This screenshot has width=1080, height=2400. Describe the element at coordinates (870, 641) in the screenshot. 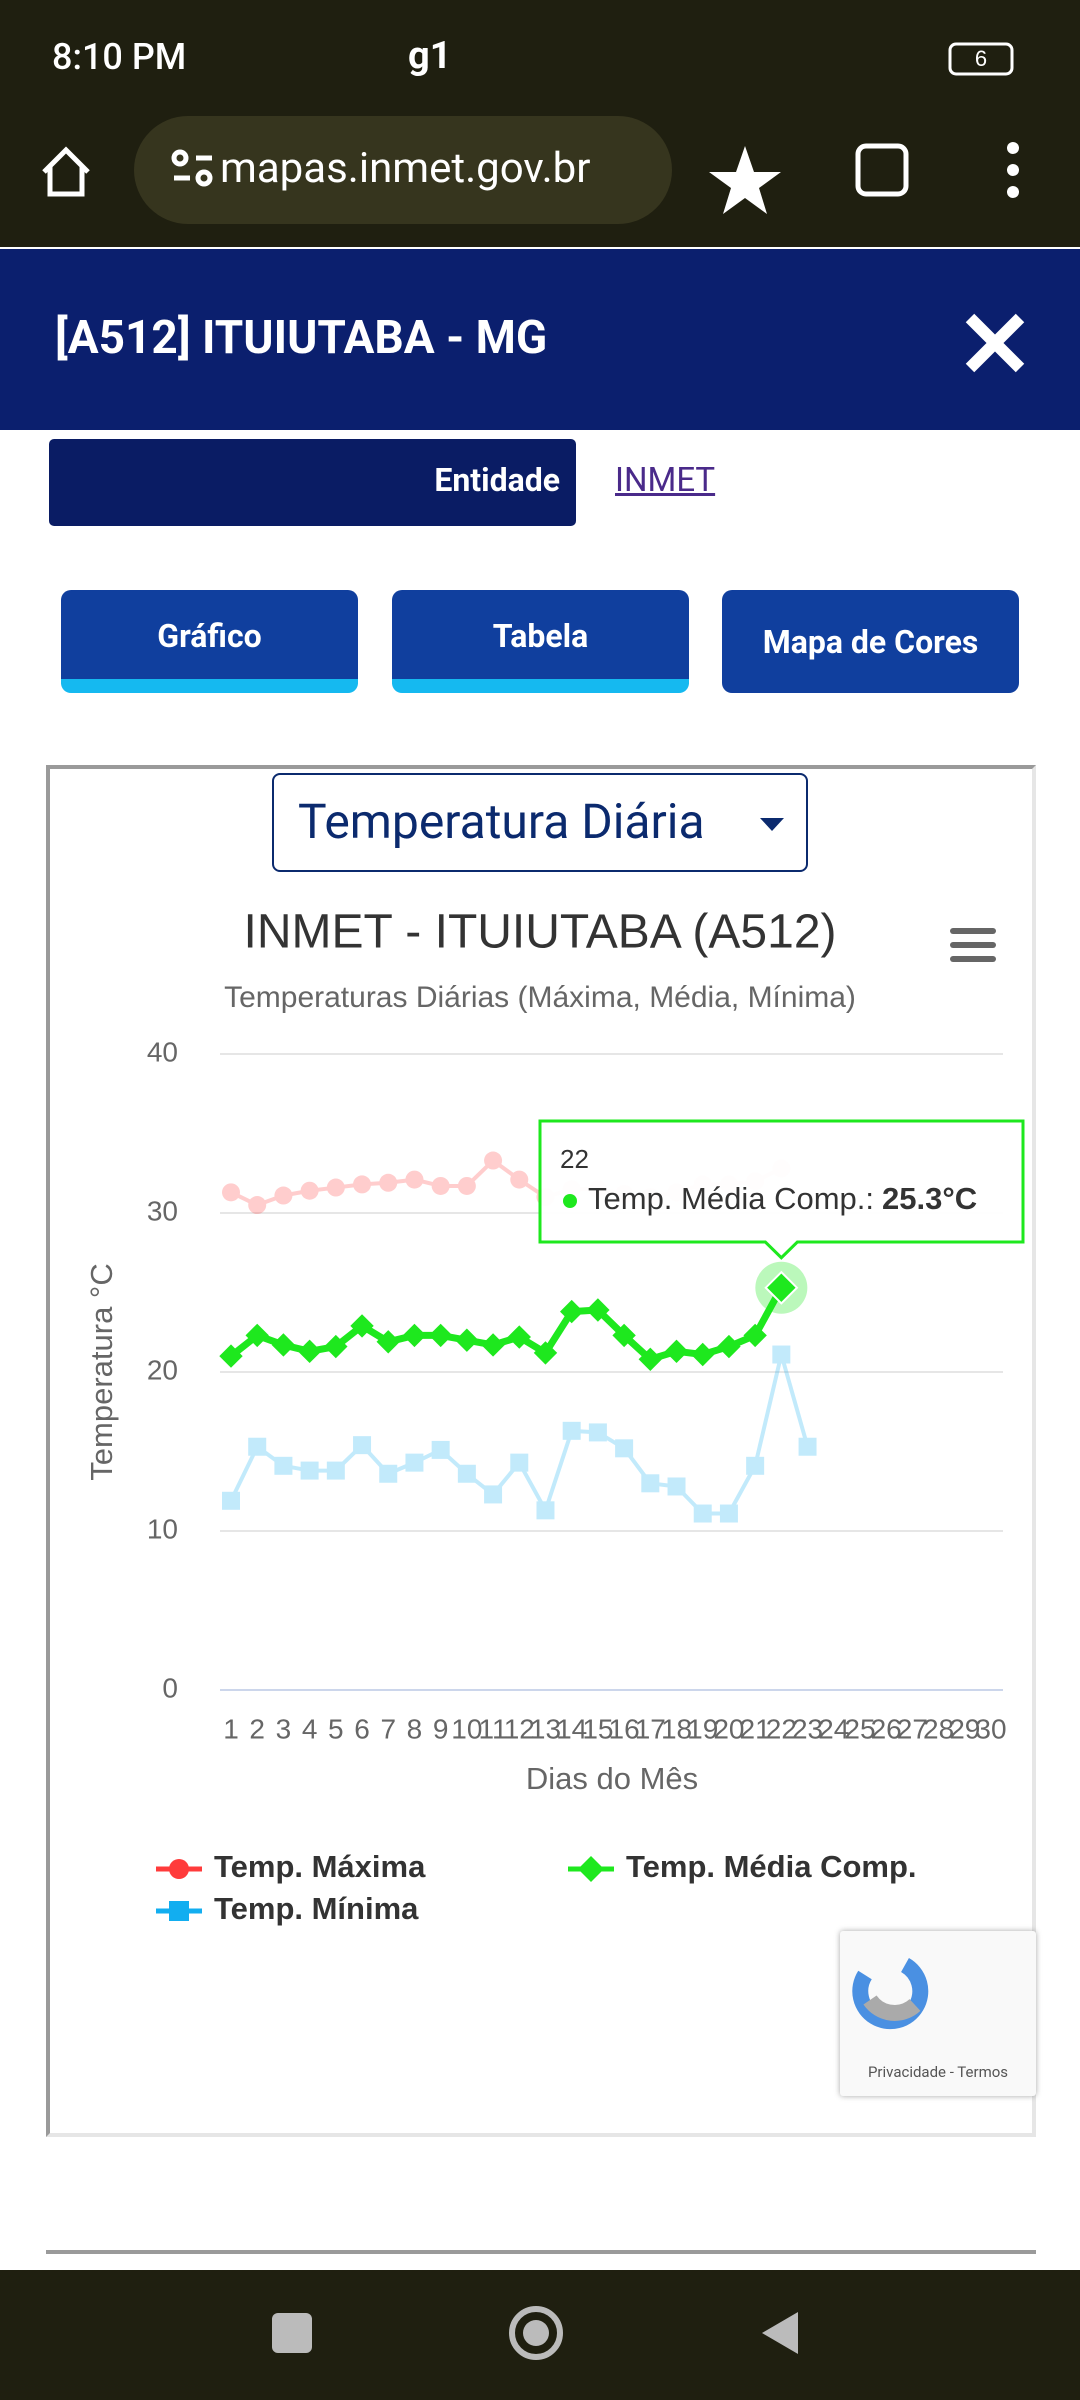

I see `tab-button: Mapa de Cores` at that location.